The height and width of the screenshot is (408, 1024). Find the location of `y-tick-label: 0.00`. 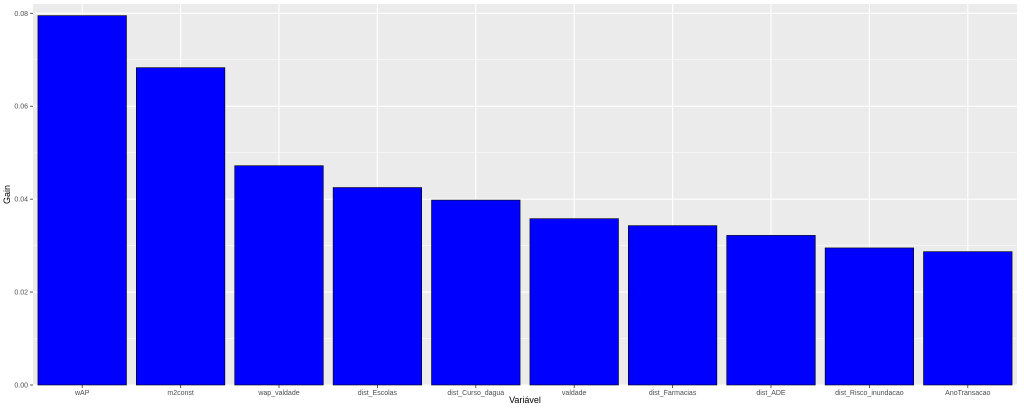

y-tick-label: 0.00 is located at coordinates (21, 386).